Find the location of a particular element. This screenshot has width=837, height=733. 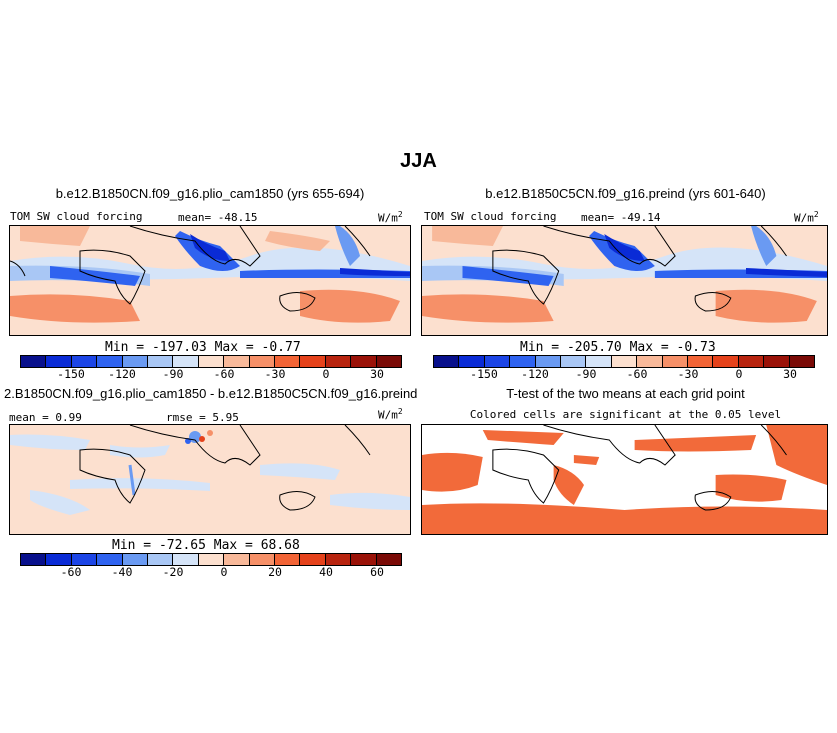

panel4-map is located at coordinates (624, 479).